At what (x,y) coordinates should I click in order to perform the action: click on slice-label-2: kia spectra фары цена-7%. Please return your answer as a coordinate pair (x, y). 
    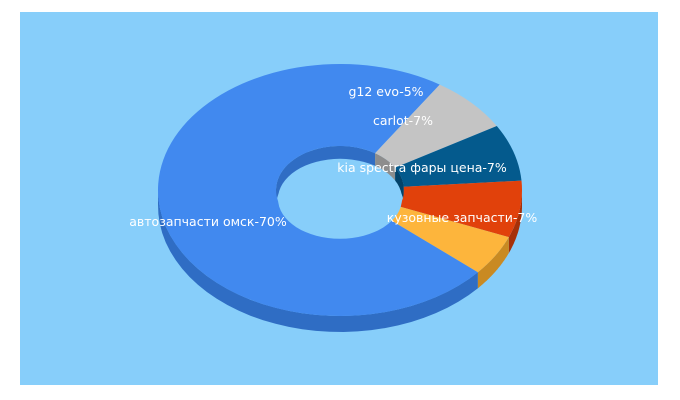
    Looking at the image, I should click on (422, 167).